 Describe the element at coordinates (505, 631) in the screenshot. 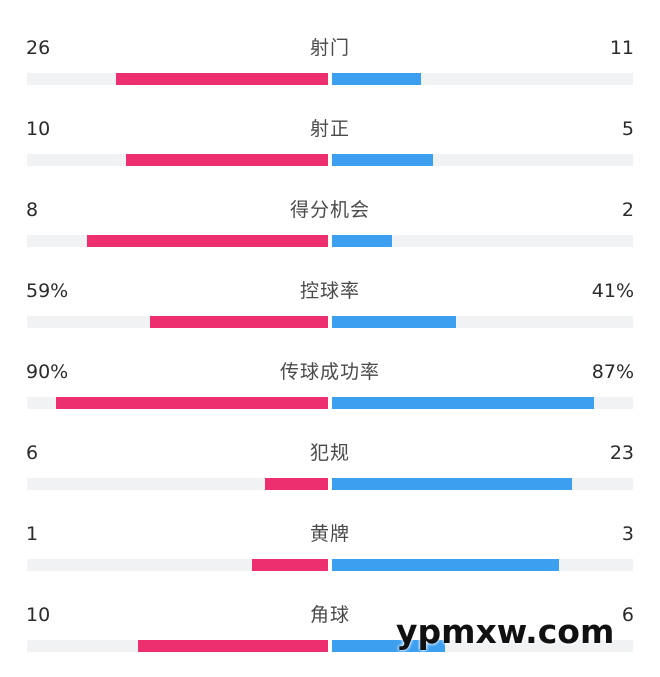

I see `site-watermark: ypmxw.com` at that location.